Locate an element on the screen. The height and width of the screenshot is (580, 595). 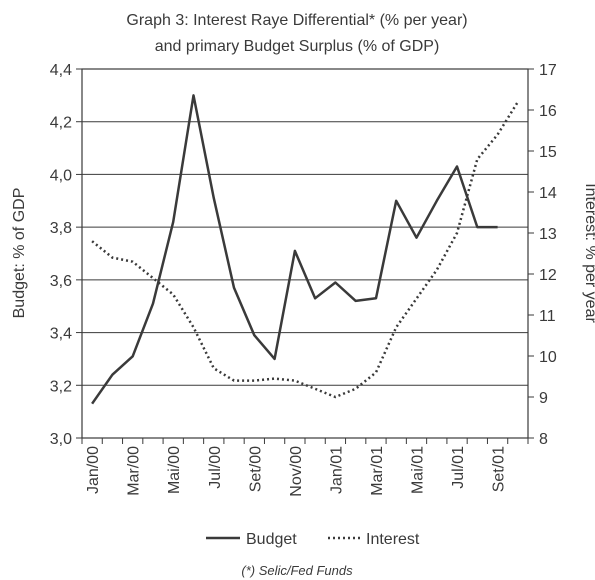
x-tick-label: Jan/00 is located at coordinates (93, 470).